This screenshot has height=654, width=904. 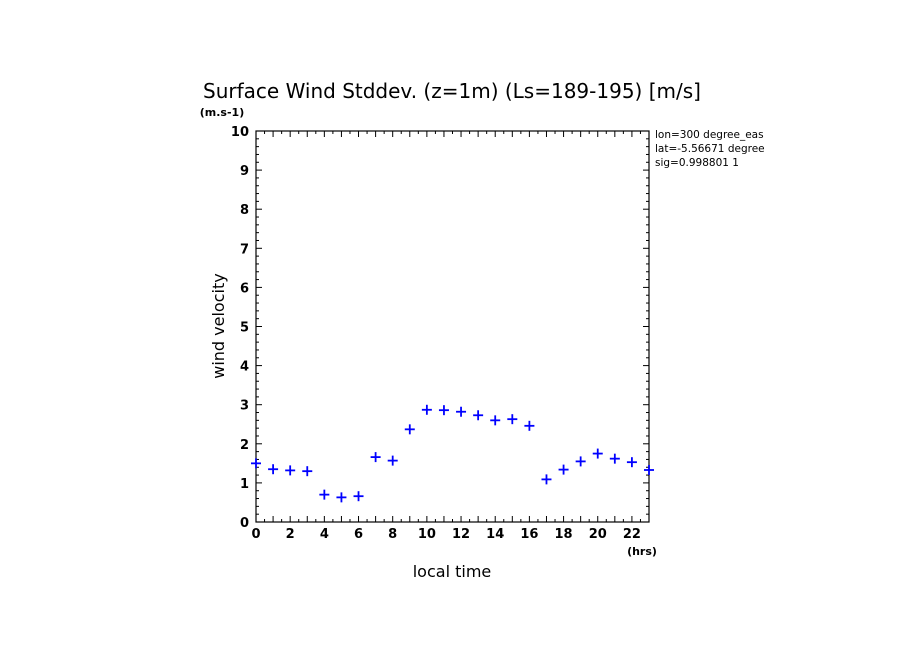 I want to click on y-tick-label: 6, so click(x=244, y=288).